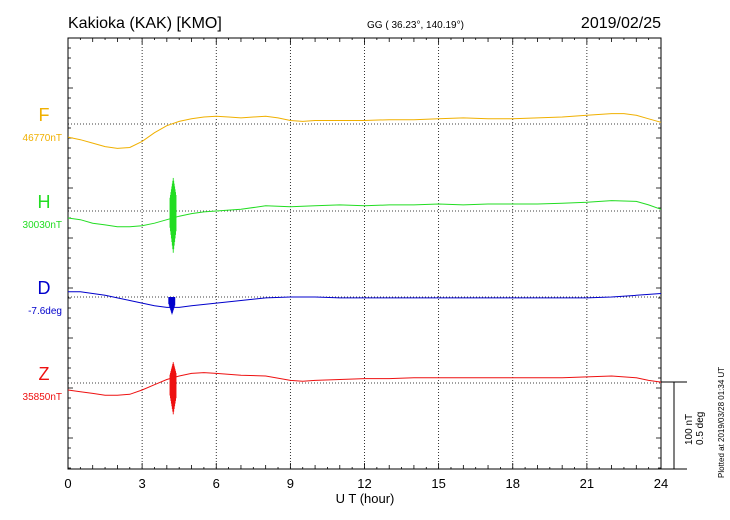 The width and height of the screenshot is (730, 520). Describe the element at coordinates (364, 131) in the screenshot. I see `series-line-f` at that location.